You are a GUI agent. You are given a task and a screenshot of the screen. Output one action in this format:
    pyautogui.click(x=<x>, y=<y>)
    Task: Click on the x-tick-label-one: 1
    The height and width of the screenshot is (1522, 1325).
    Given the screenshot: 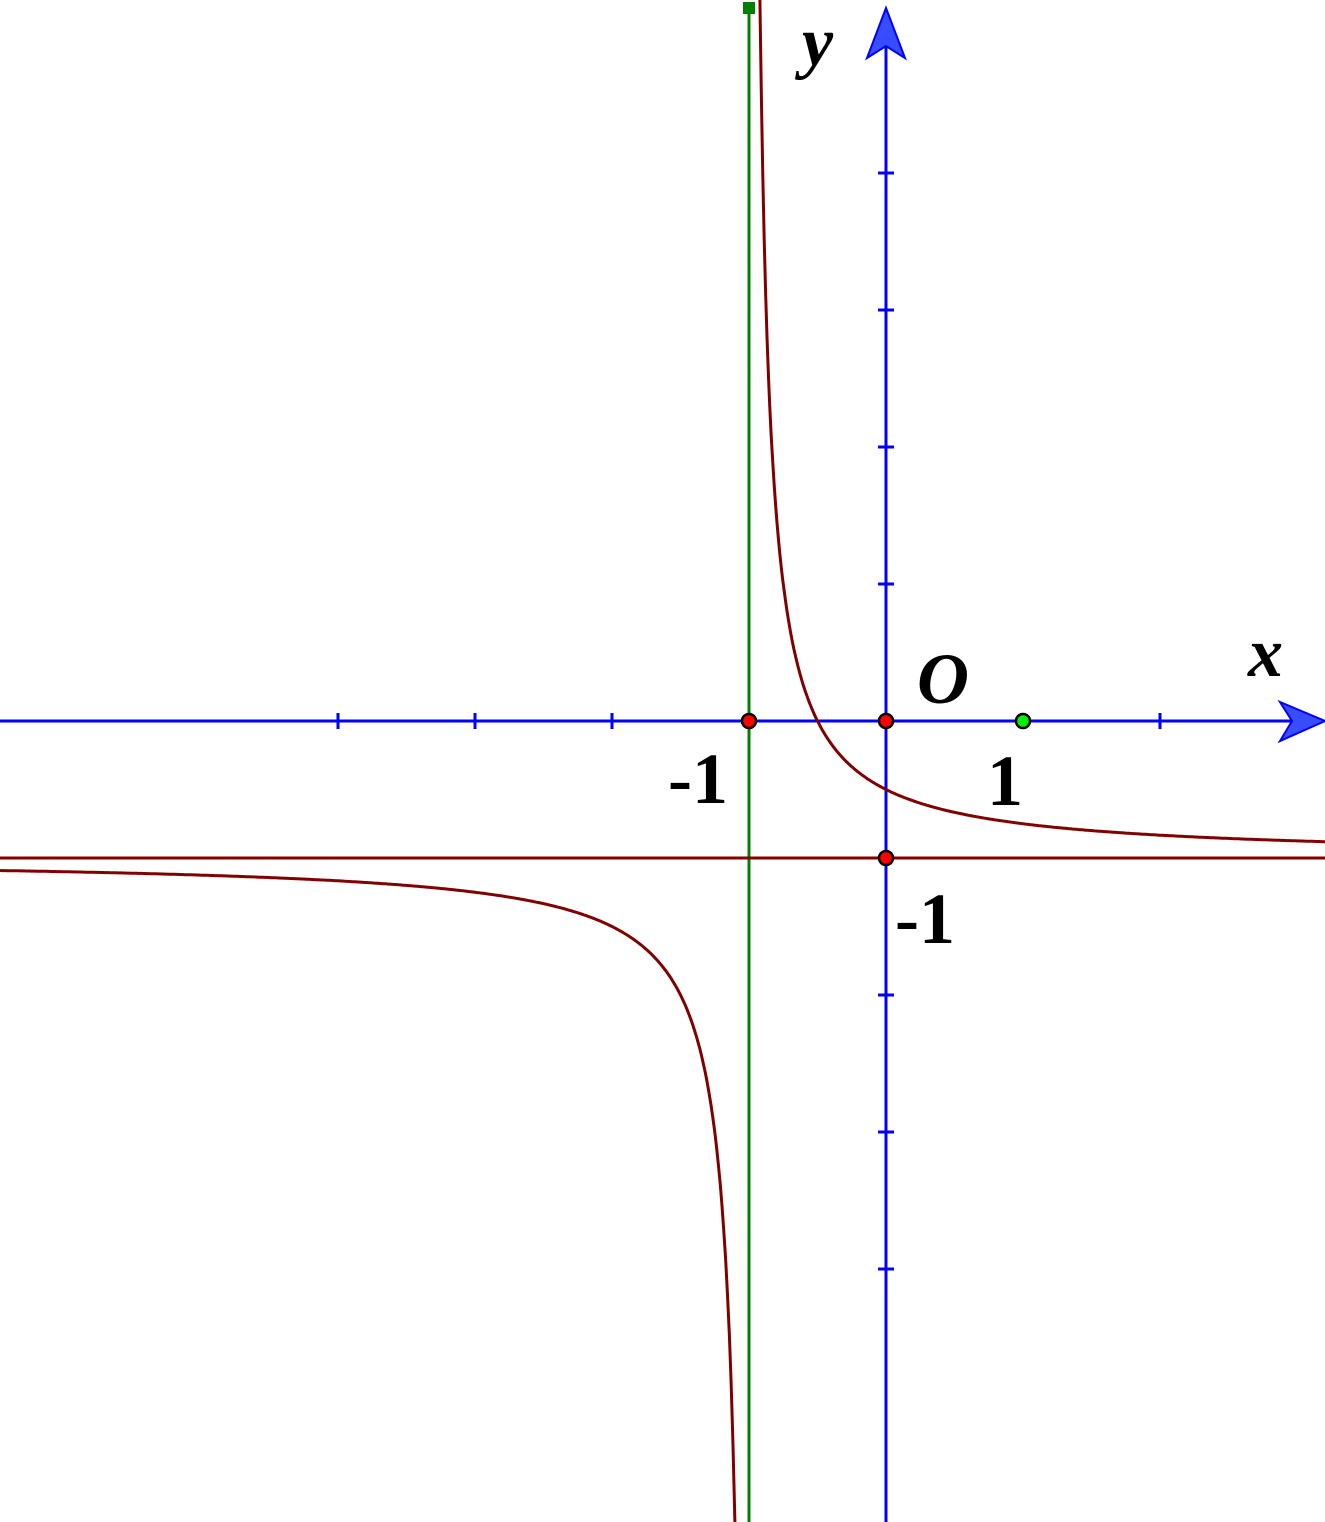 What is the action you would take?
    pyautogui.click(x=1005, y=781)
    